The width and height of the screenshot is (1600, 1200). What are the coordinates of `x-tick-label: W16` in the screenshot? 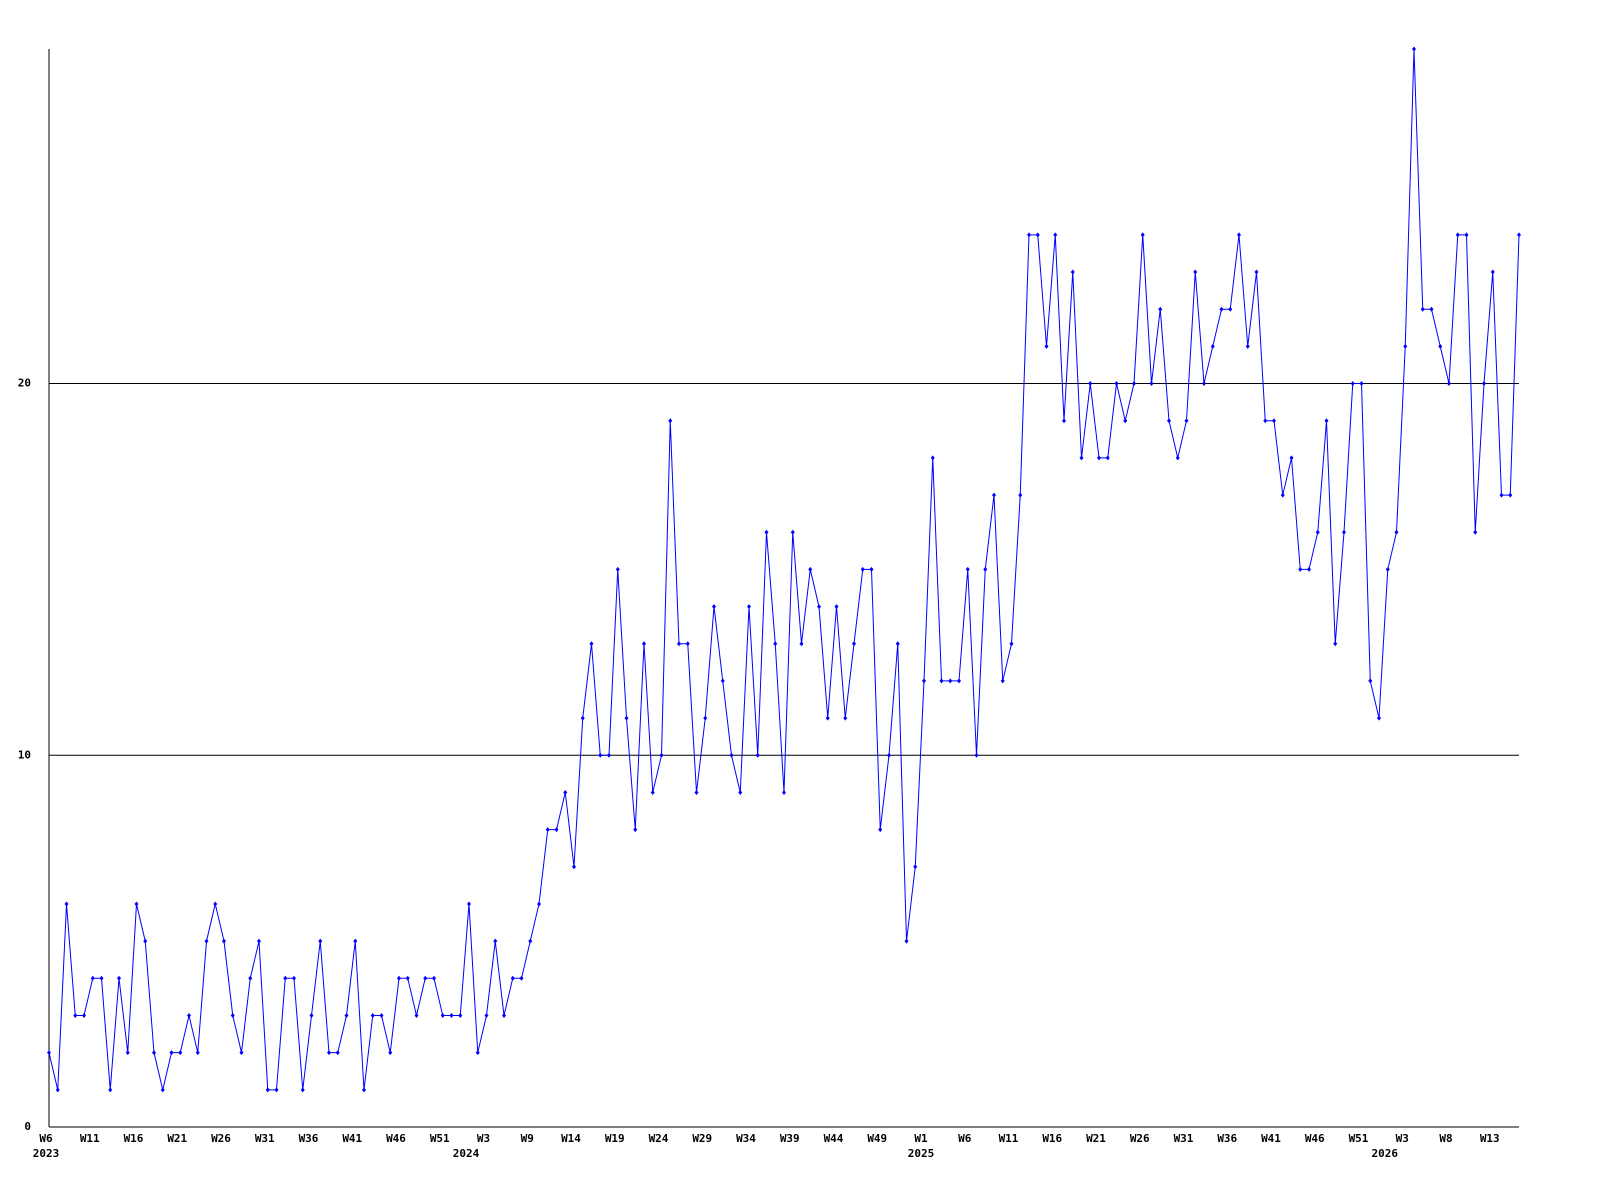 It's located at (134, 1138).